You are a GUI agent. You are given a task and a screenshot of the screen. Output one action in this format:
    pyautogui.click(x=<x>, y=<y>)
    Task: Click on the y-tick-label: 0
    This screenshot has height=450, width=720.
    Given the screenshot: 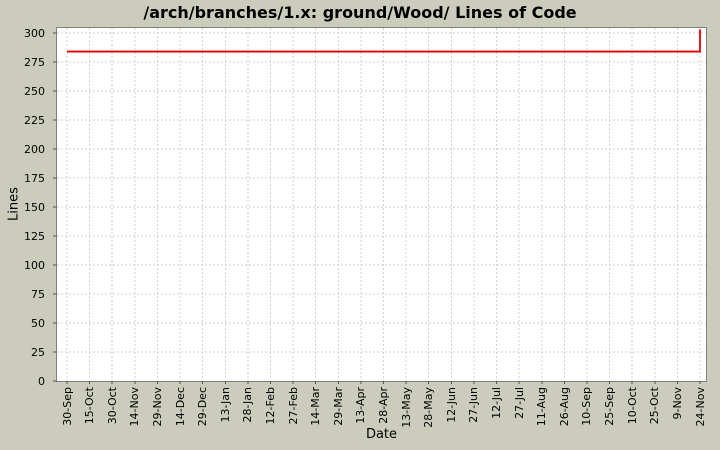 What is the action you would take?
    pyautogui.click(x=41, y=381)
    